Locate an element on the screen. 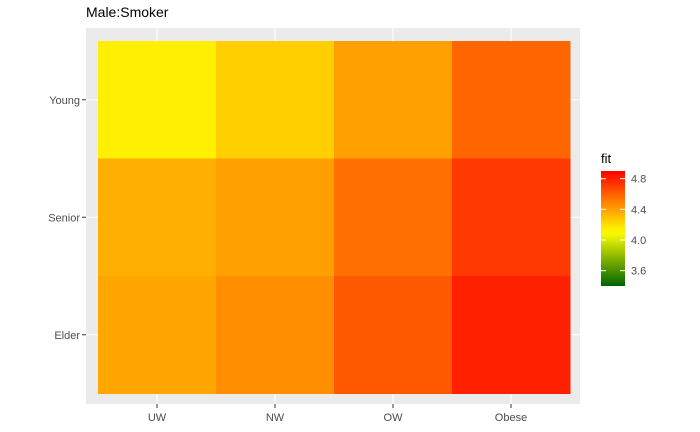 Image resolution: width=700 pixels, height=432 pixels. legend-title: fit is located at coordinates (606, 158).